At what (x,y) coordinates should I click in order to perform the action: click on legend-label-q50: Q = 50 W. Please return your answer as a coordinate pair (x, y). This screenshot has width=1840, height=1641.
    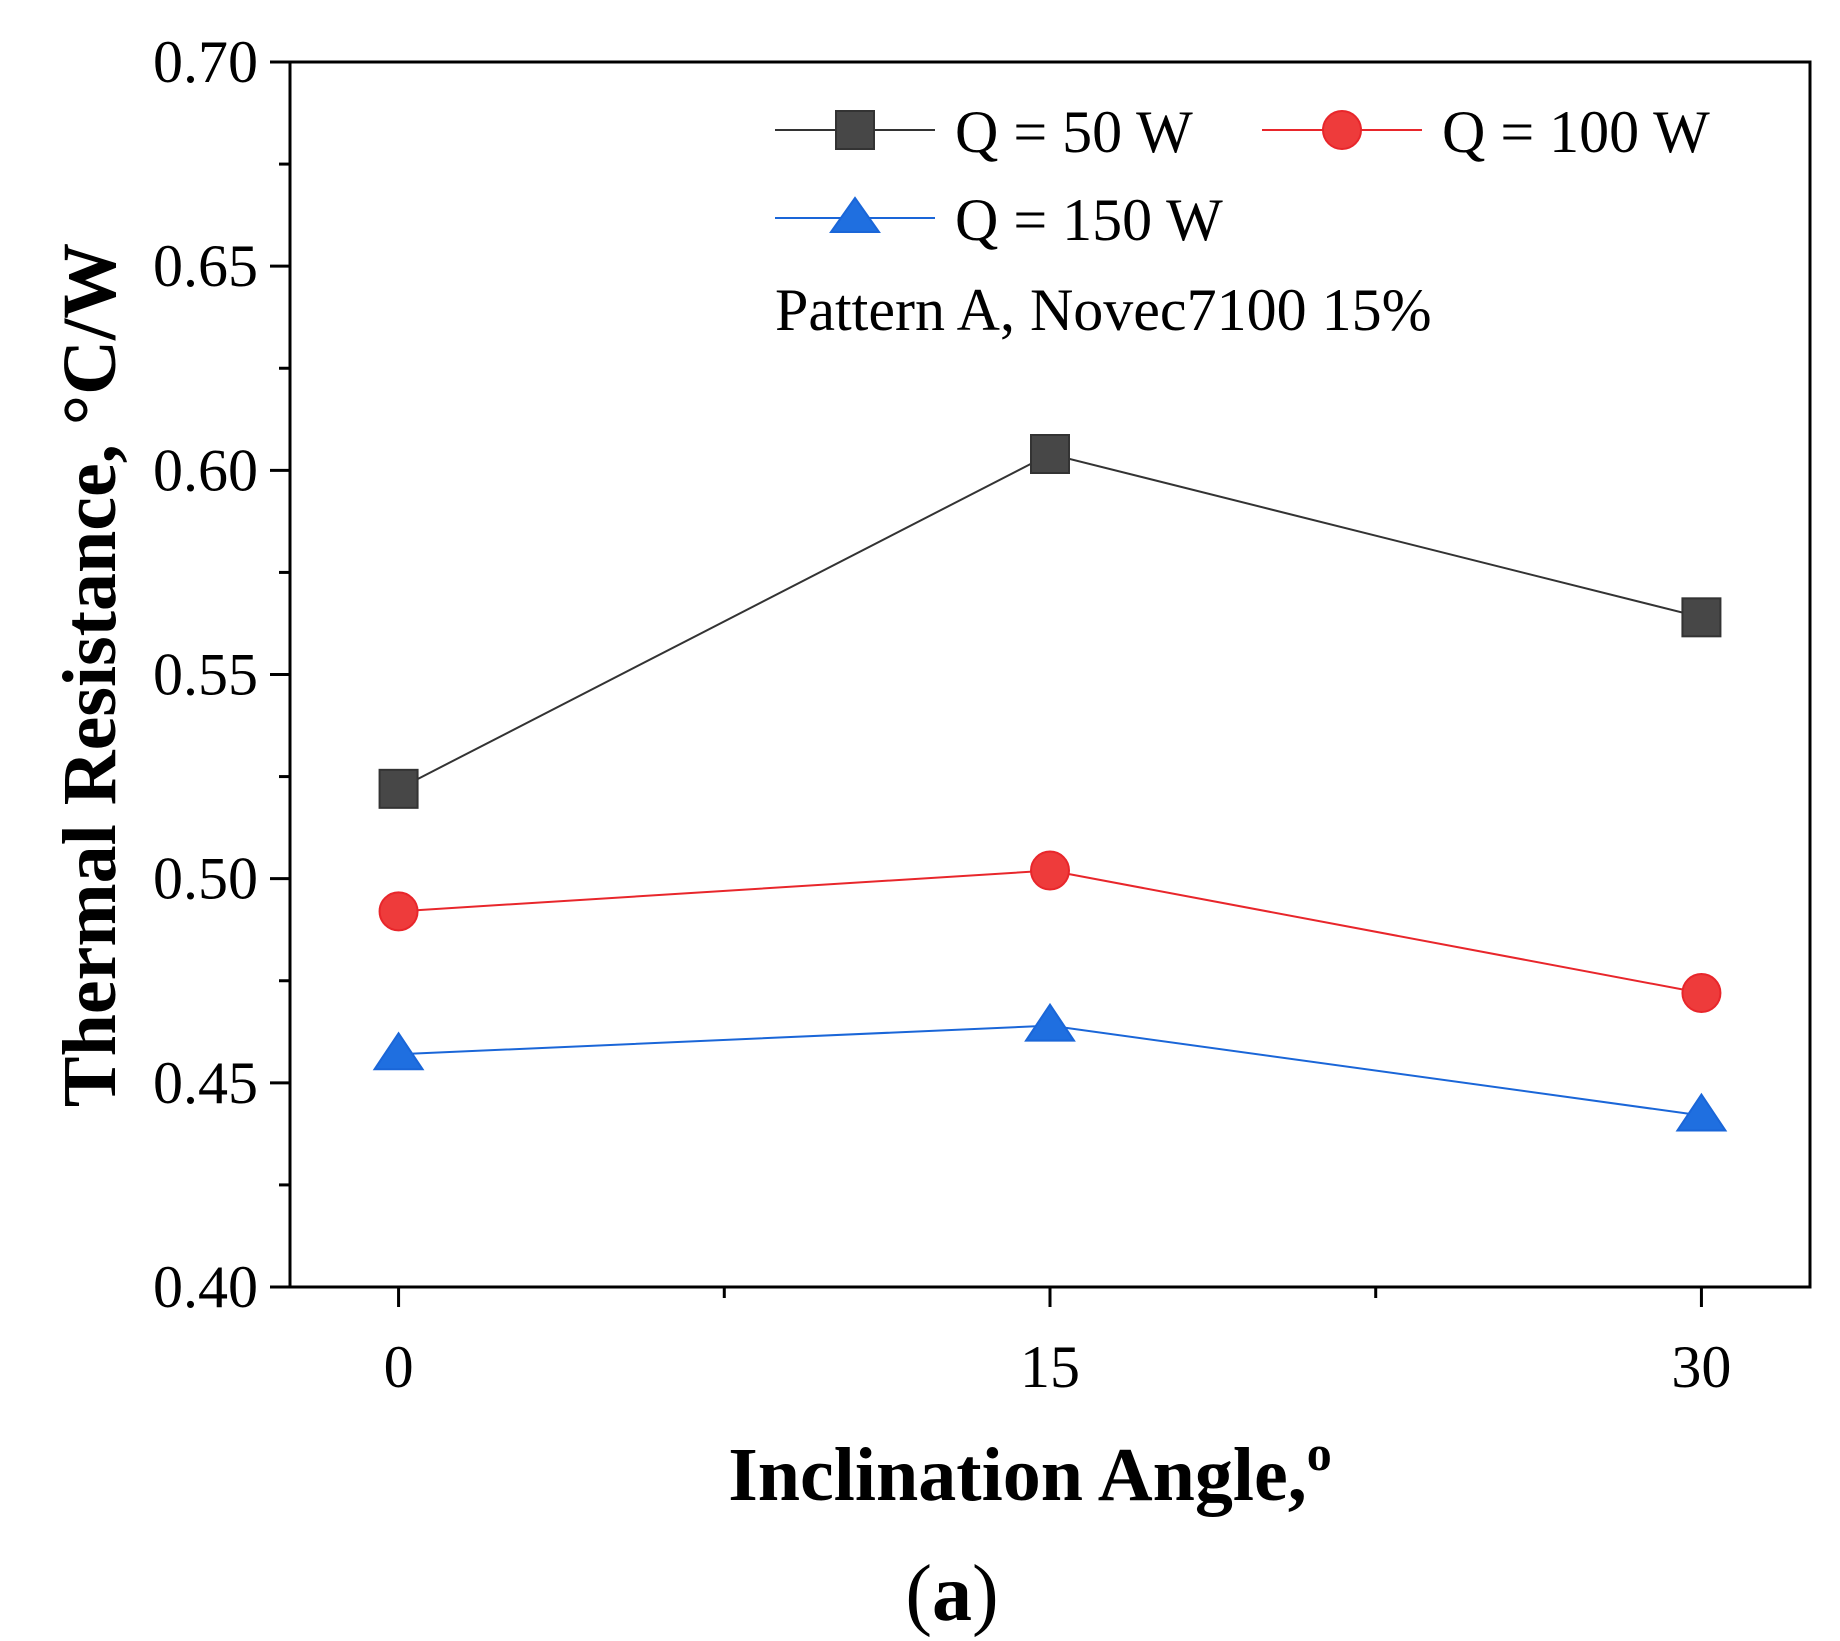
    Looking at the image, I should click on (1074, 132).